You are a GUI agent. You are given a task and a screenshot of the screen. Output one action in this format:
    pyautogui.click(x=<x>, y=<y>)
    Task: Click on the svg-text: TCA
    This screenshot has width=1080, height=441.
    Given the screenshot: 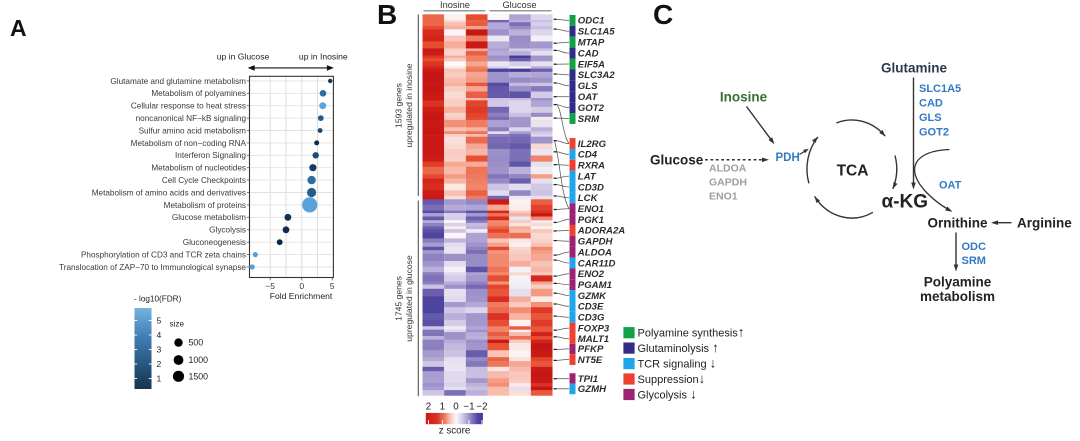 What is the action you would take?
    pyautogui.click(x=853, y=171)
    